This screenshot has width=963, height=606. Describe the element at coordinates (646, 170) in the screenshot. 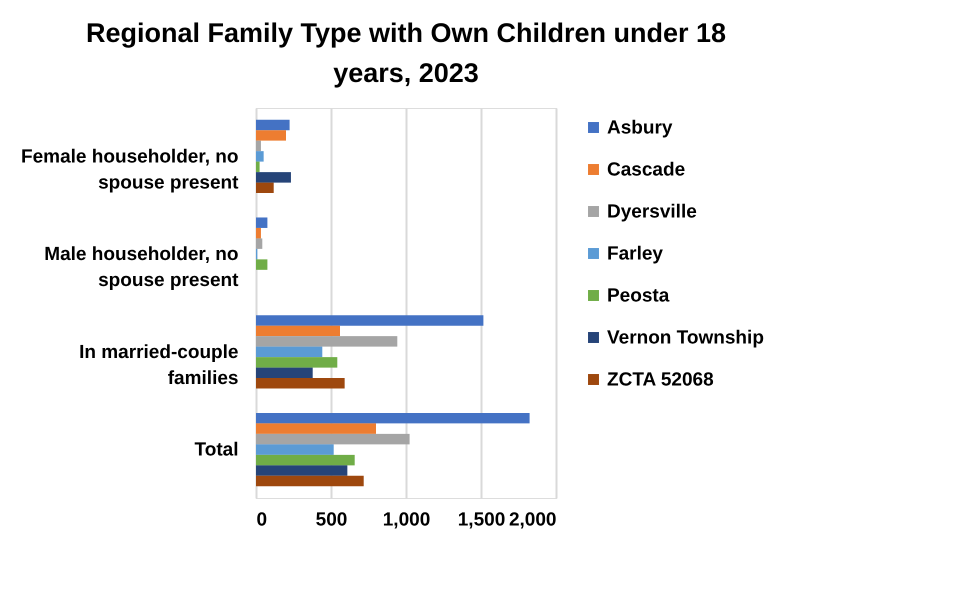

I see `legend-label: Cascade` at that location.